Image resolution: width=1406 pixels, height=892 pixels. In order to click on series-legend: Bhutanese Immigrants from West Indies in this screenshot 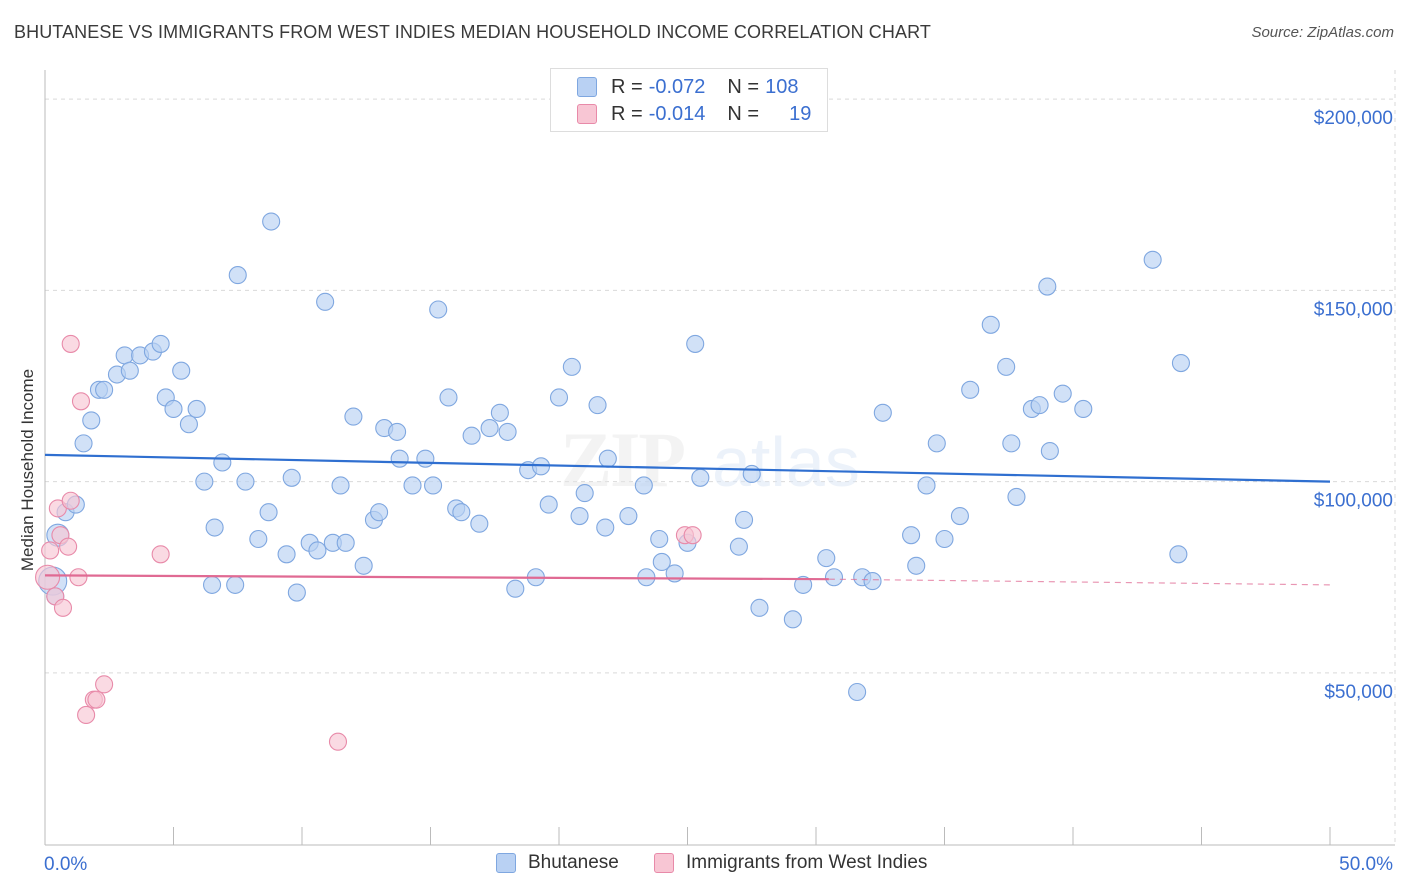, I will do `click(703, 865)`.